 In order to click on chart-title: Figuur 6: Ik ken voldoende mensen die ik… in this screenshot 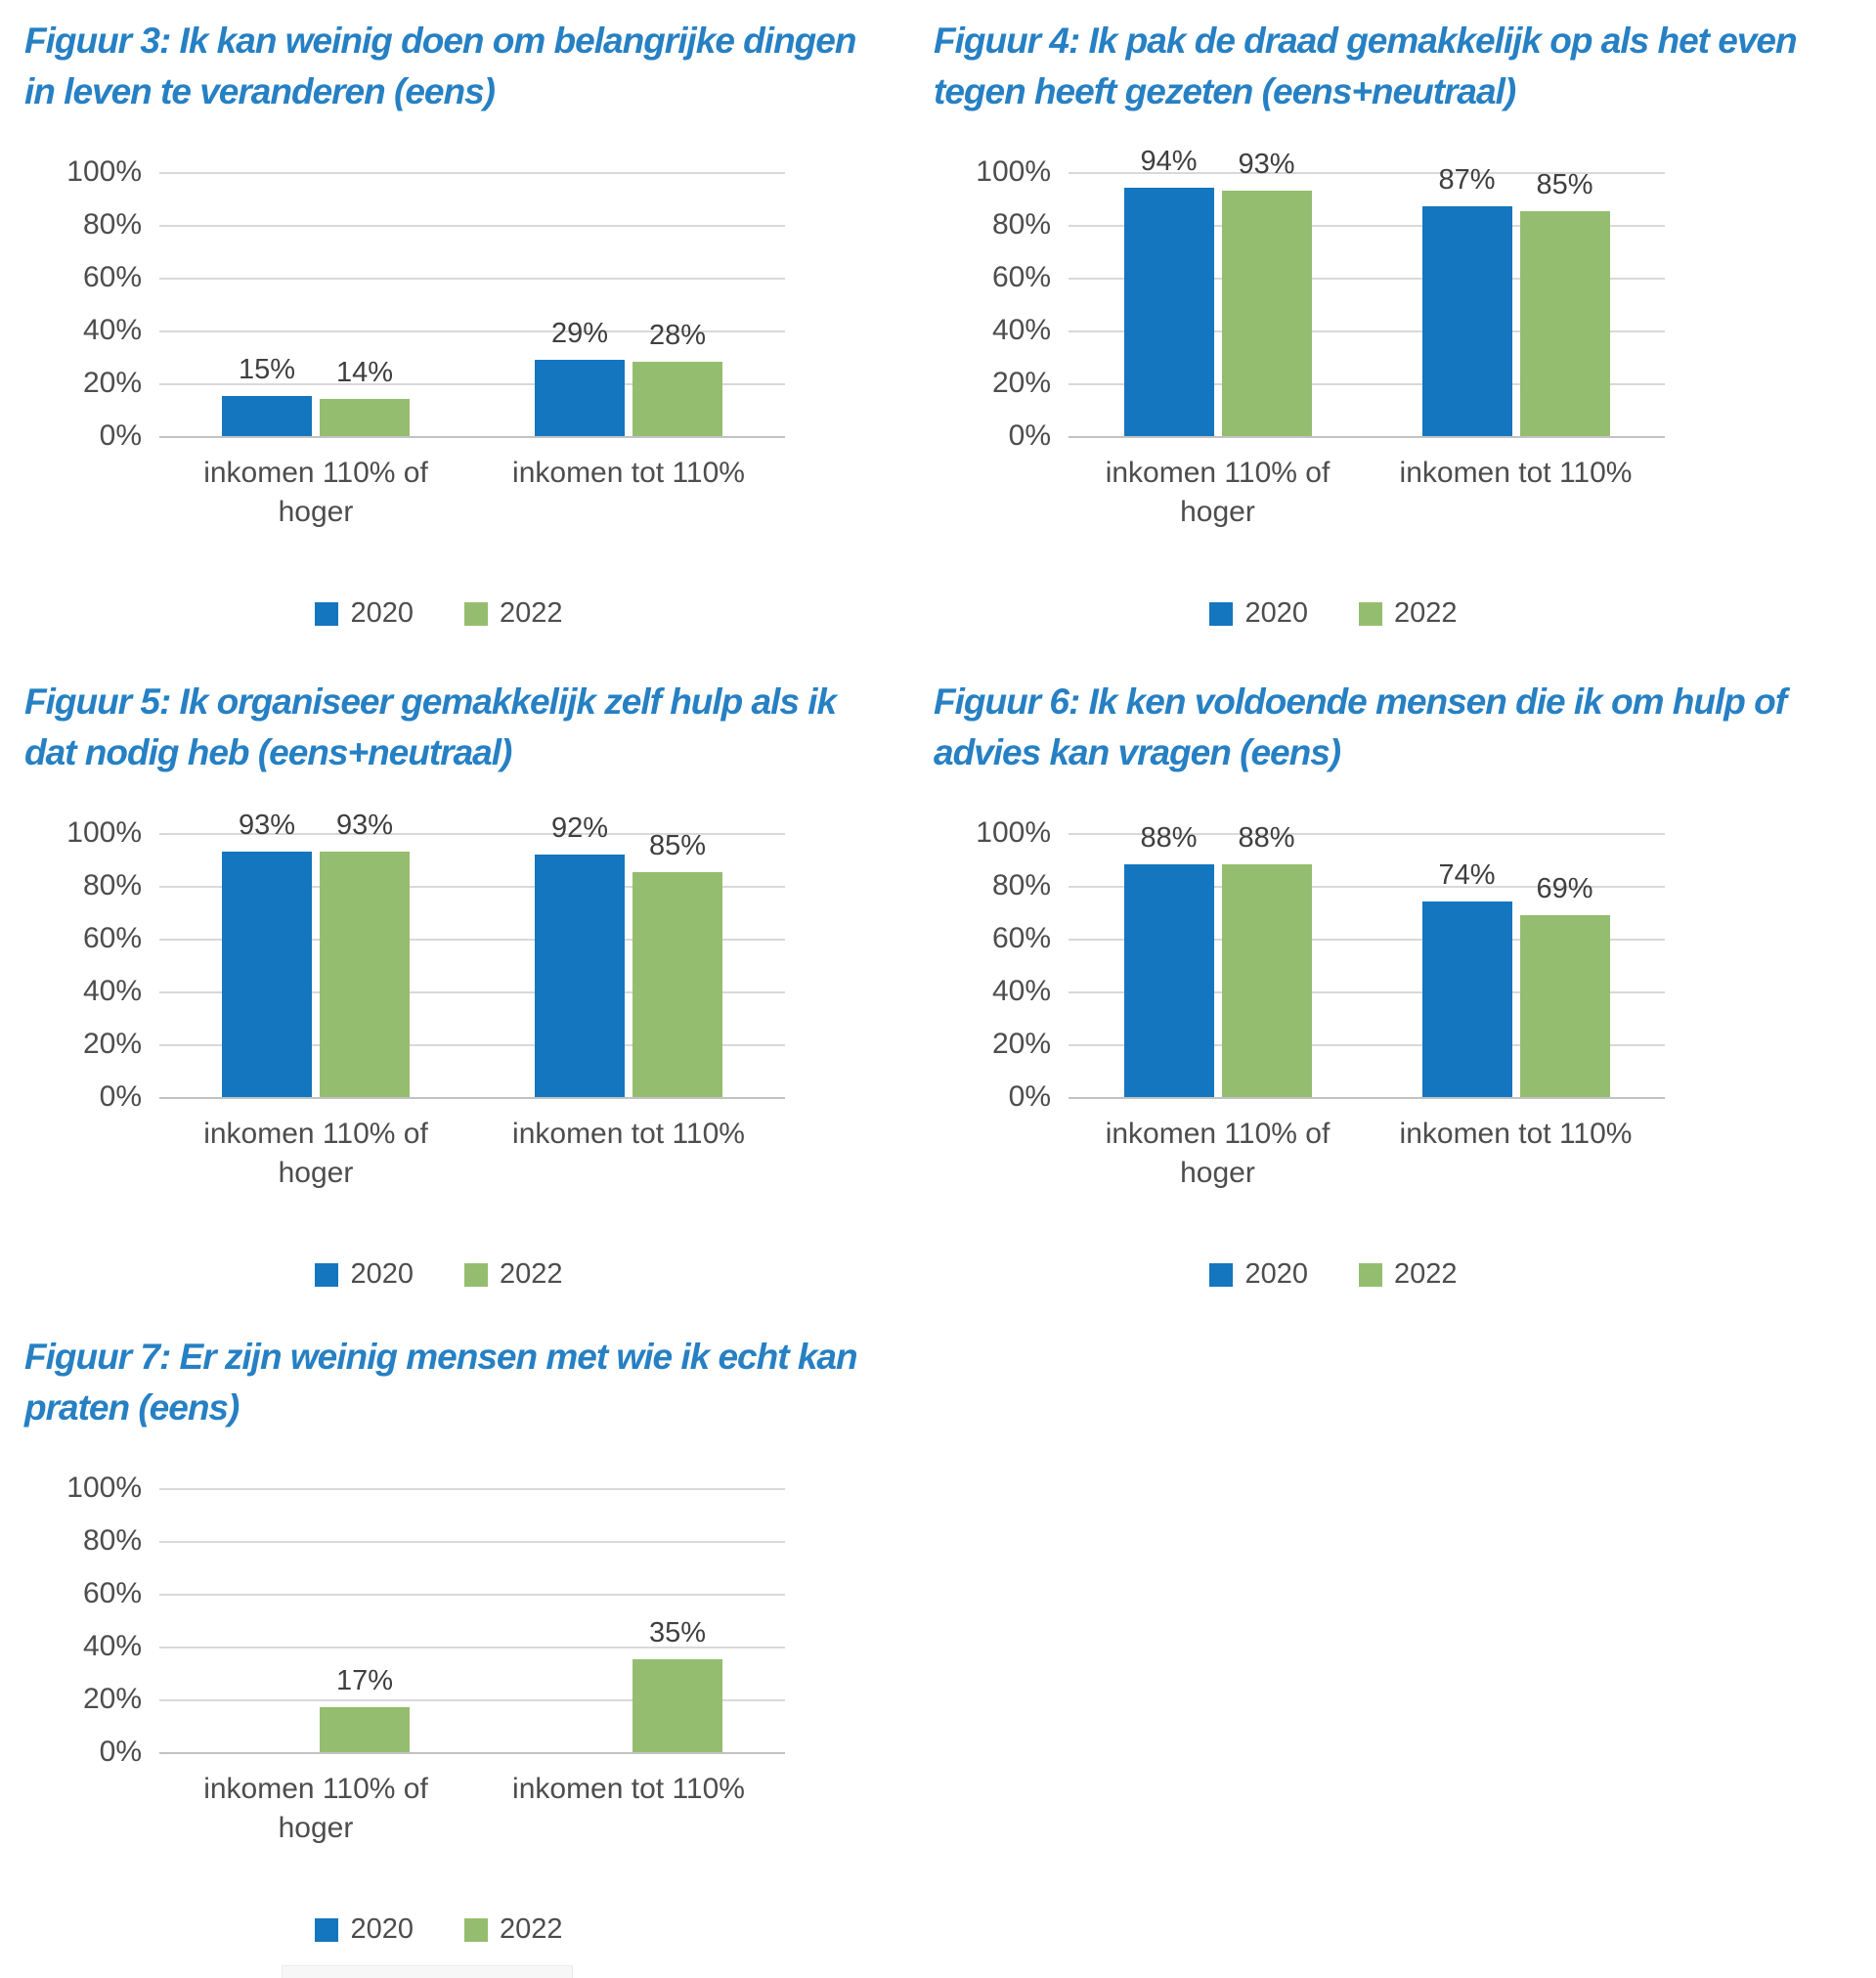, I will do `click(1360, 727)`.